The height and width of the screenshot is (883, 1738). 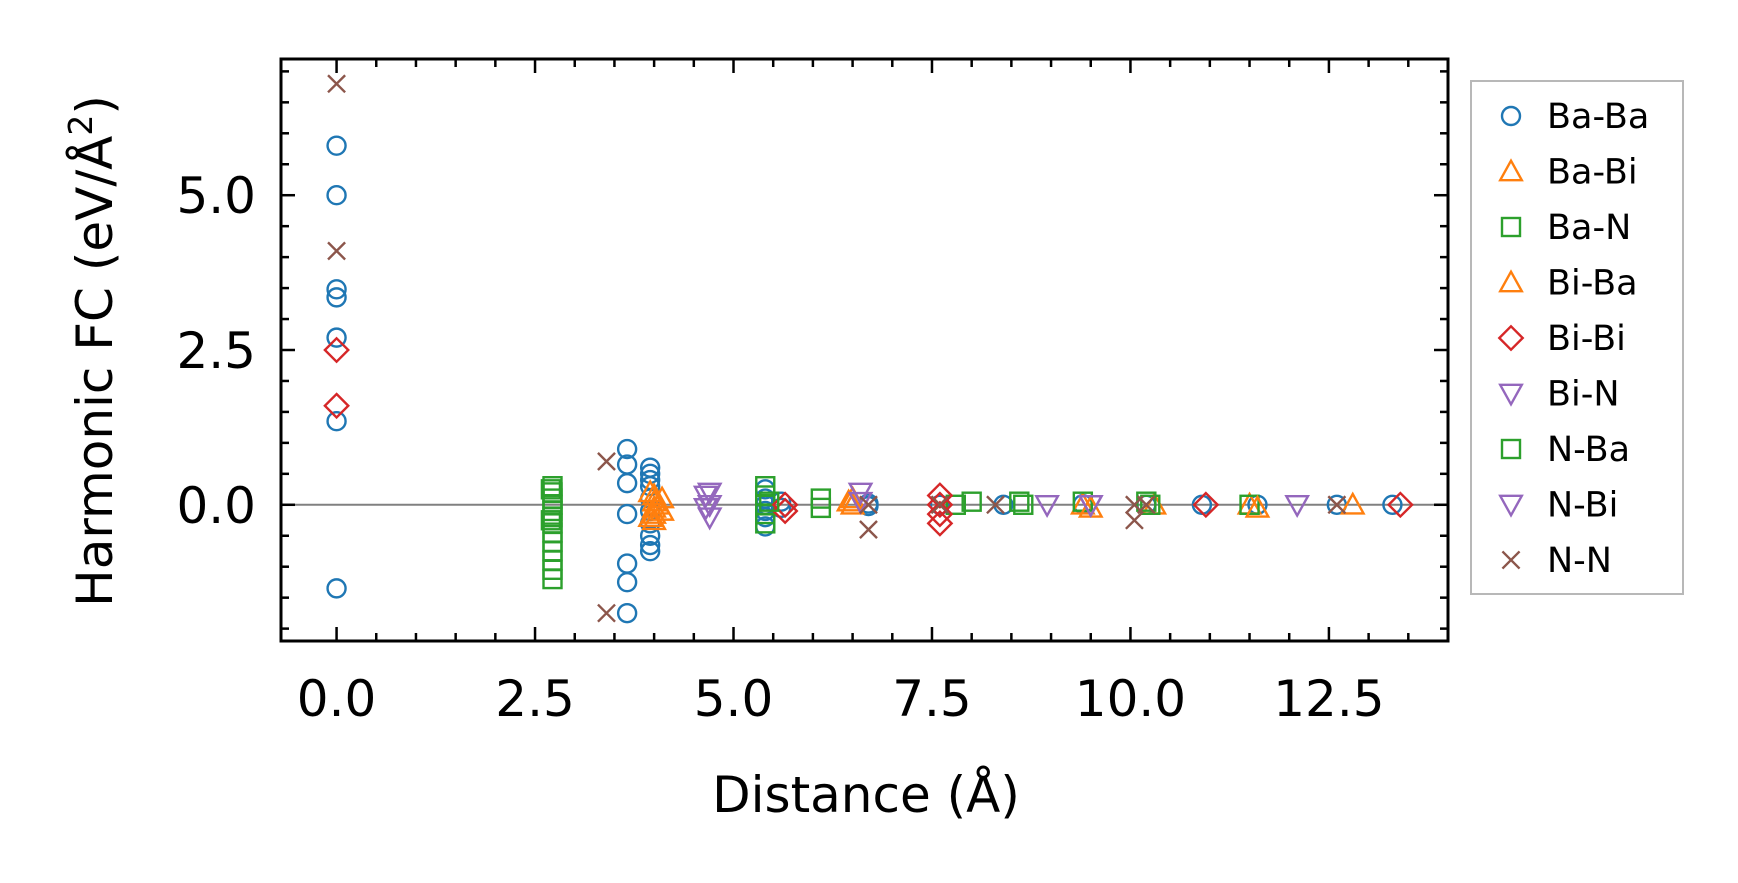 I want to click on y-axis-label: Harmonic FC (eV/Å2), so click(x=92, y=351).